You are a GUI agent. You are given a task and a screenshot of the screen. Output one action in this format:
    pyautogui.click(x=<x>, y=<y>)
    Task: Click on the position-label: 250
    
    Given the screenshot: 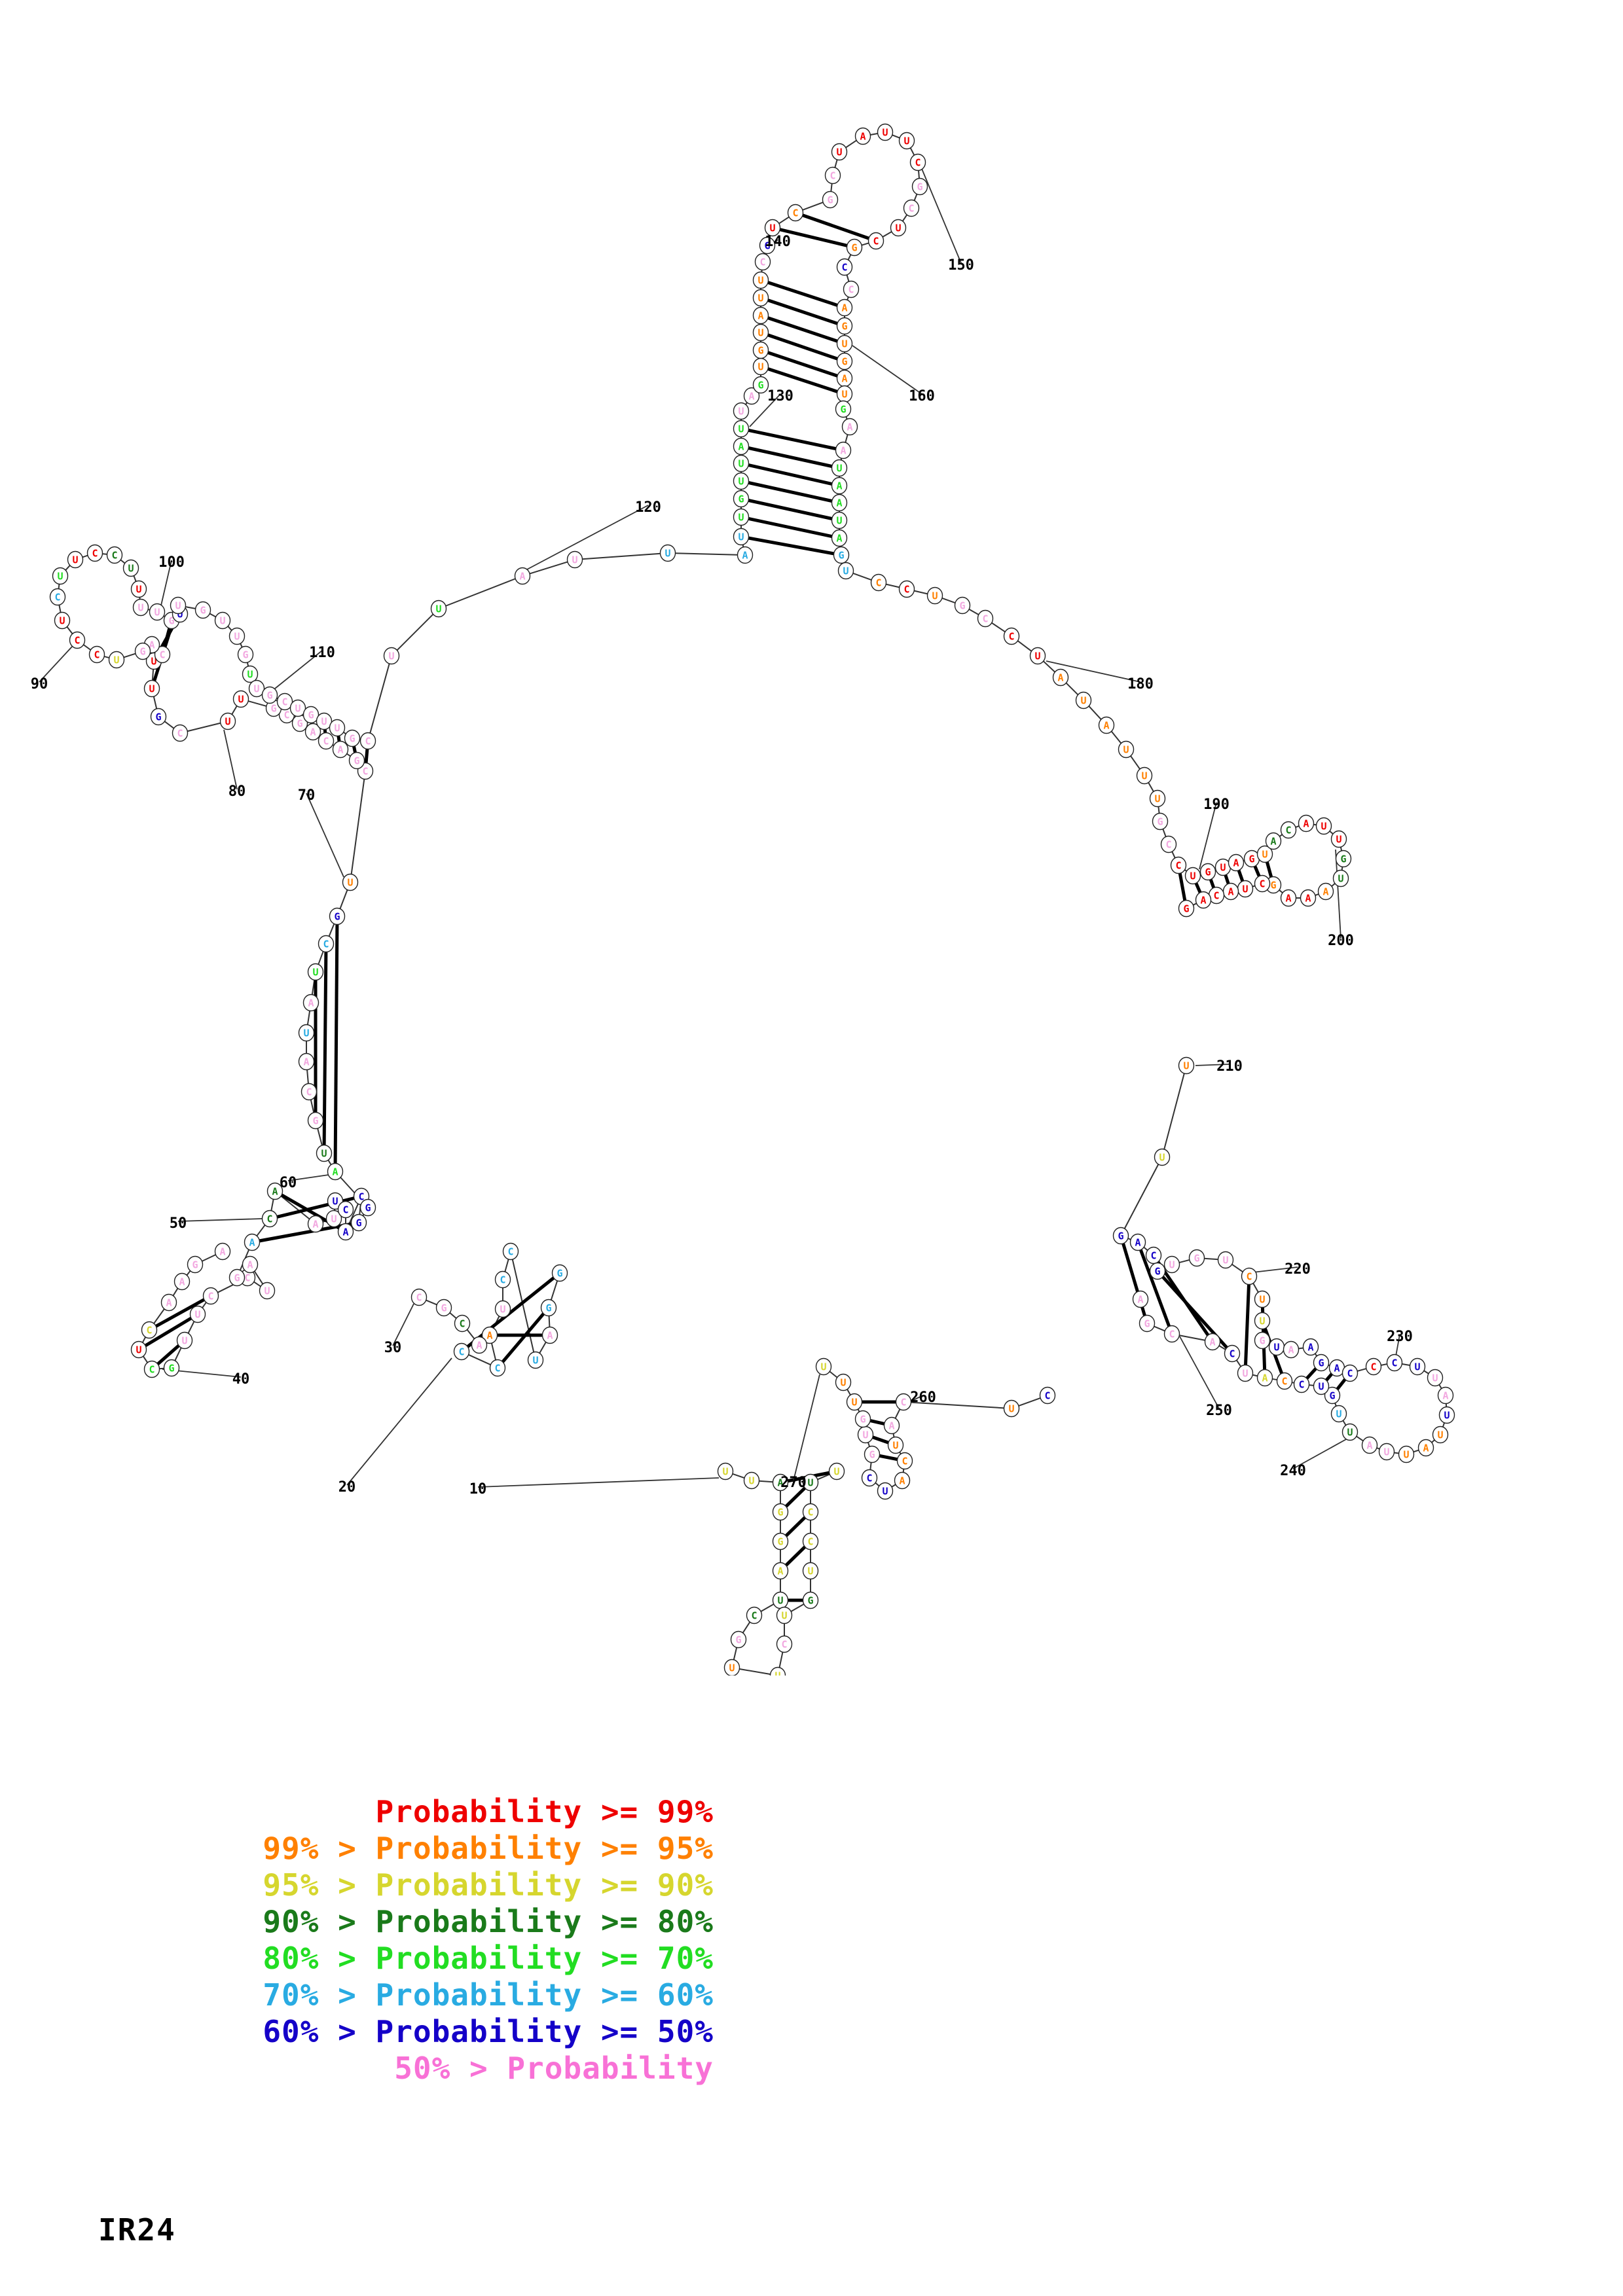 What is the action you would take?
    pyautogui.click(x=1219, y=1411)
    